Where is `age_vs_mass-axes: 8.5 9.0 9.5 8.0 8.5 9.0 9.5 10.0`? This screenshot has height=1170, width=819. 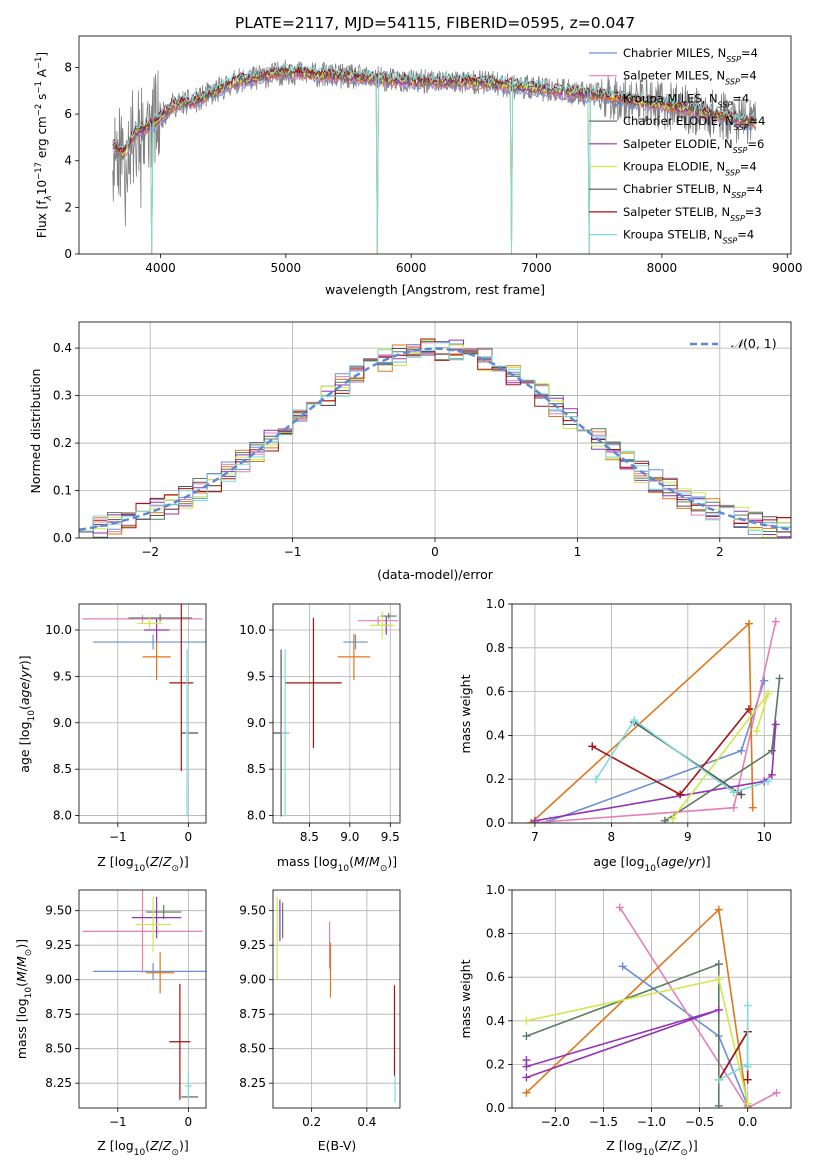
age_vs_mass-axes: 8.5 9.0 9.5 8.0 8.5 9.0 9.5 10.0 is located at coordinates (319, 724).